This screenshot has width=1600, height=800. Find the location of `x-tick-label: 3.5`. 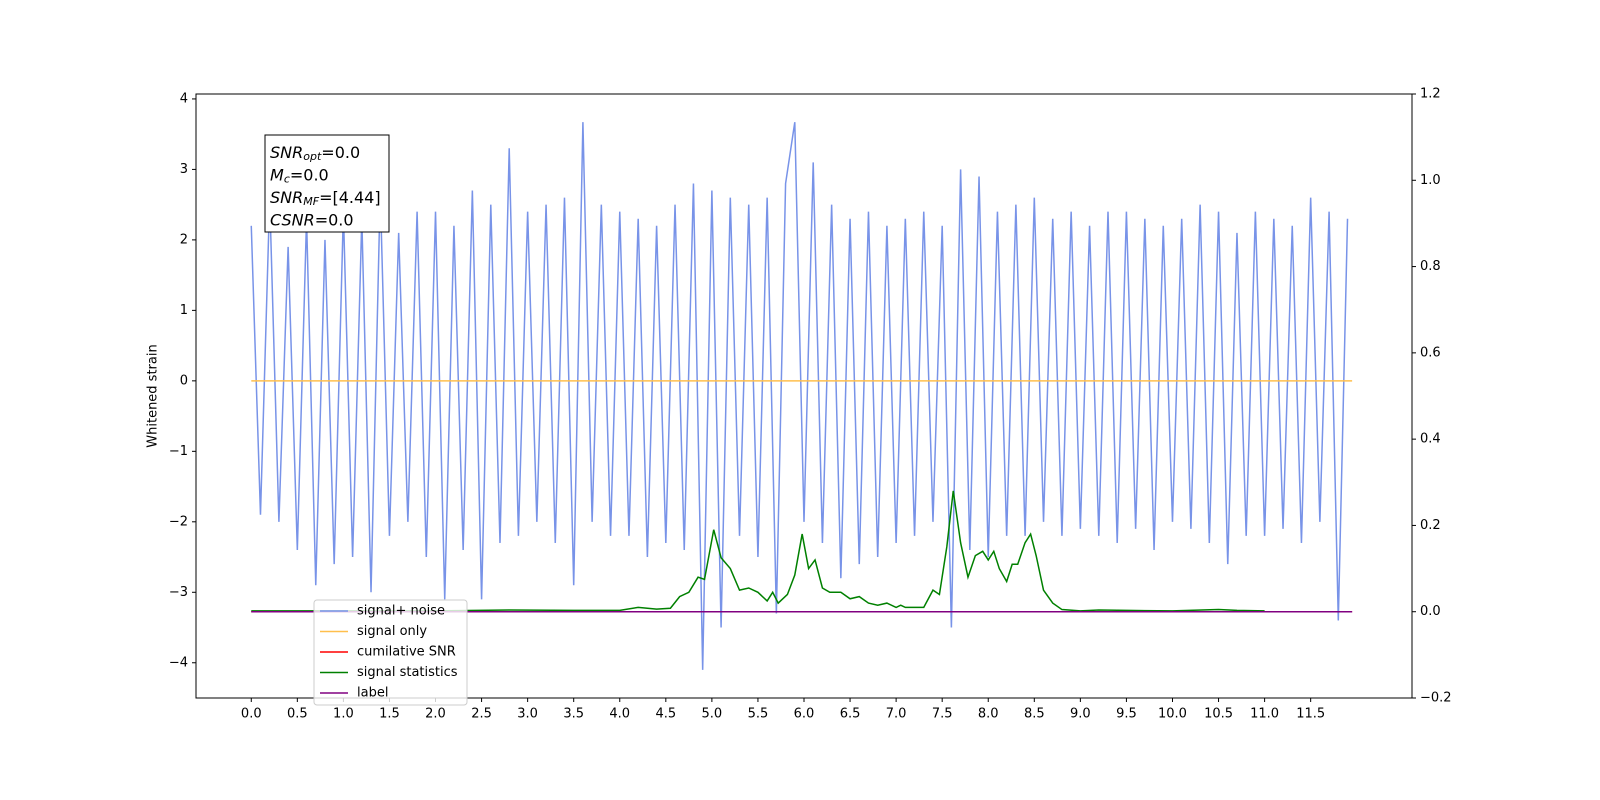

x-tick-label: 3.5 is located at coordinates (573, 714).